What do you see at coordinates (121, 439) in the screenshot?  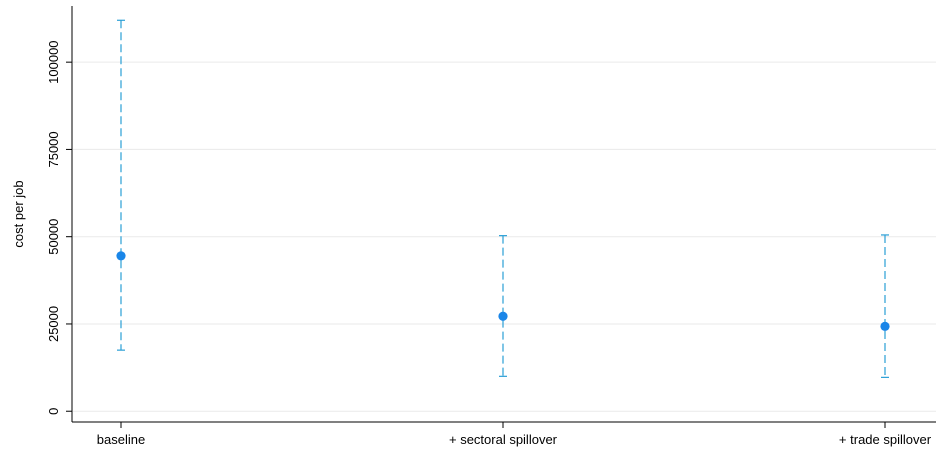 I see `x-tick-label: baseline` at bounding box center [121, 439].